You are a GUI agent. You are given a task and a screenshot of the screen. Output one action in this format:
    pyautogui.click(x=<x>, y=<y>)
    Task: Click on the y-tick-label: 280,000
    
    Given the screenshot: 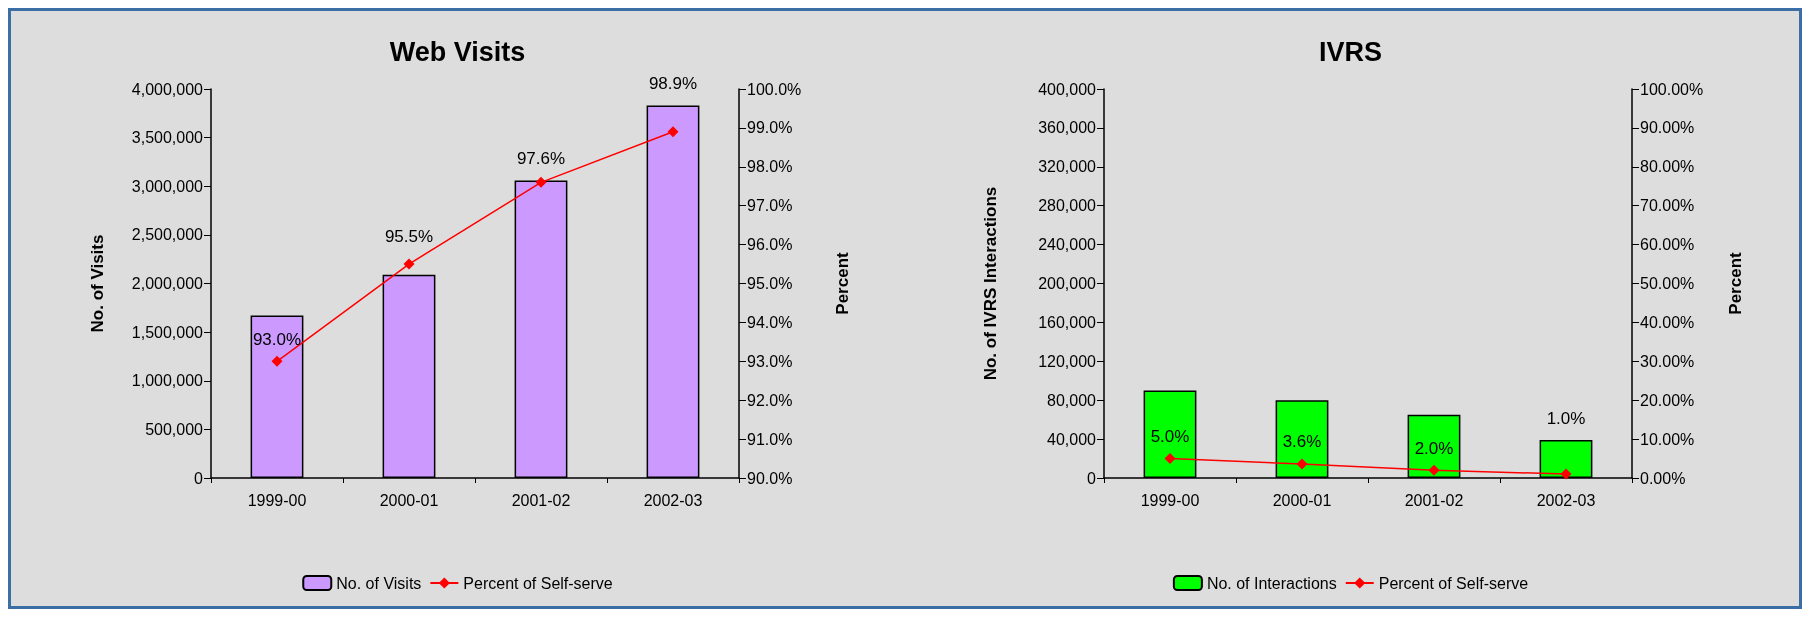 What is the action you would take?
    pyautogui.click(x=1067, y=206)
    